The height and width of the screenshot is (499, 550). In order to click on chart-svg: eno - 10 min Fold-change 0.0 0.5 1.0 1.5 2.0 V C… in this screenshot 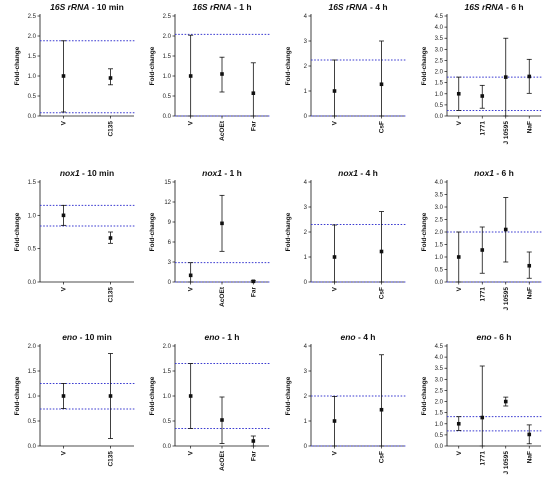, I will do `click(75, 399)`.